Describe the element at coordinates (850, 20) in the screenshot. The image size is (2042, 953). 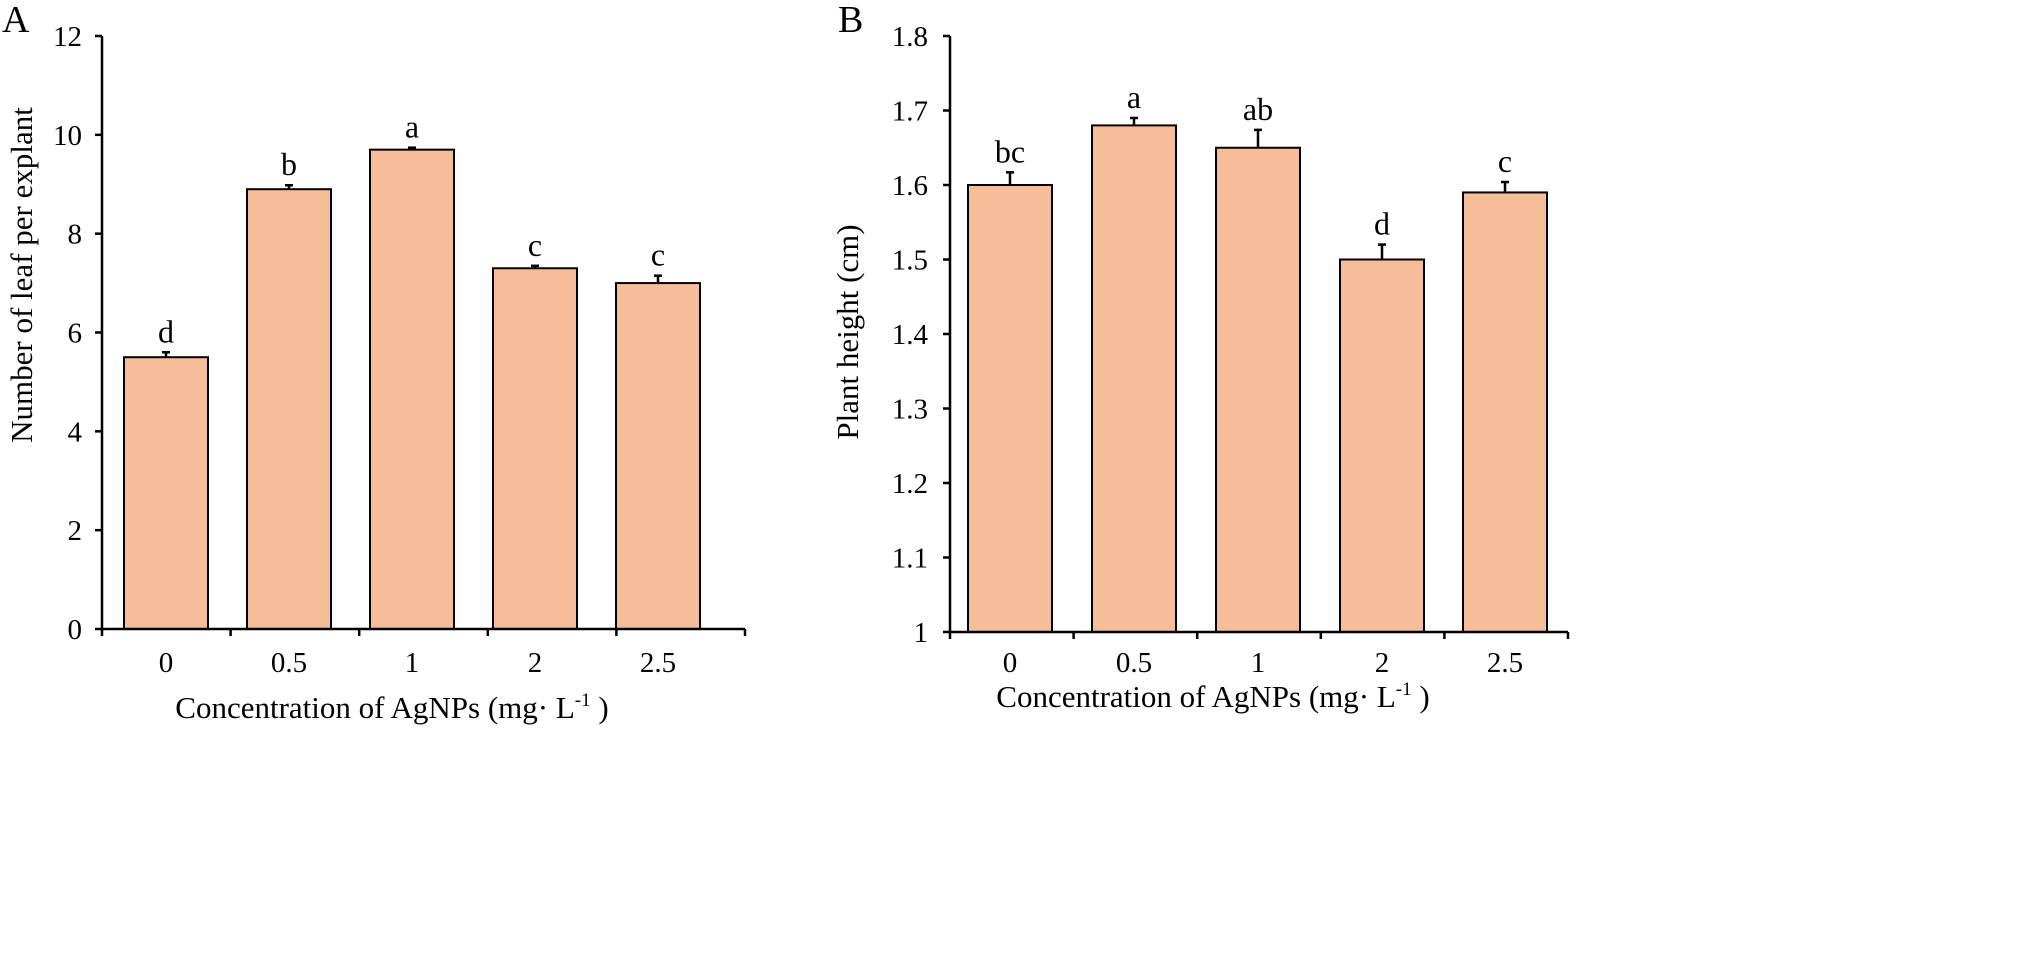
I see `panel-b-letter: B` at that location.